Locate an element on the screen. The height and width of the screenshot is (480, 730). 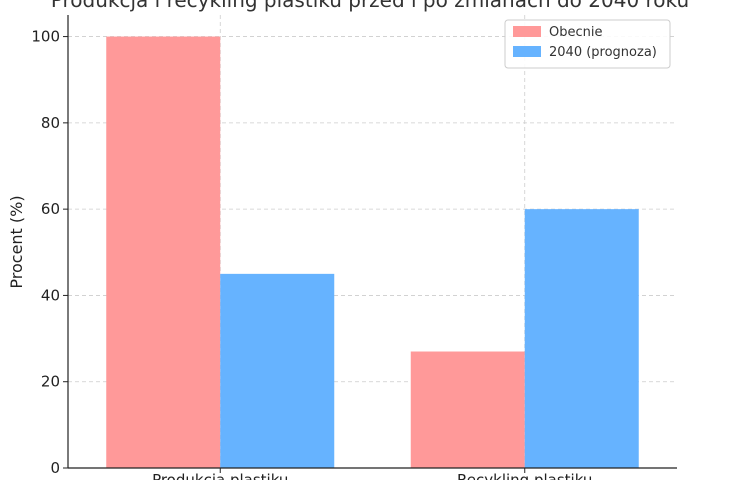
legend-box is located at coordinates (587, 44).